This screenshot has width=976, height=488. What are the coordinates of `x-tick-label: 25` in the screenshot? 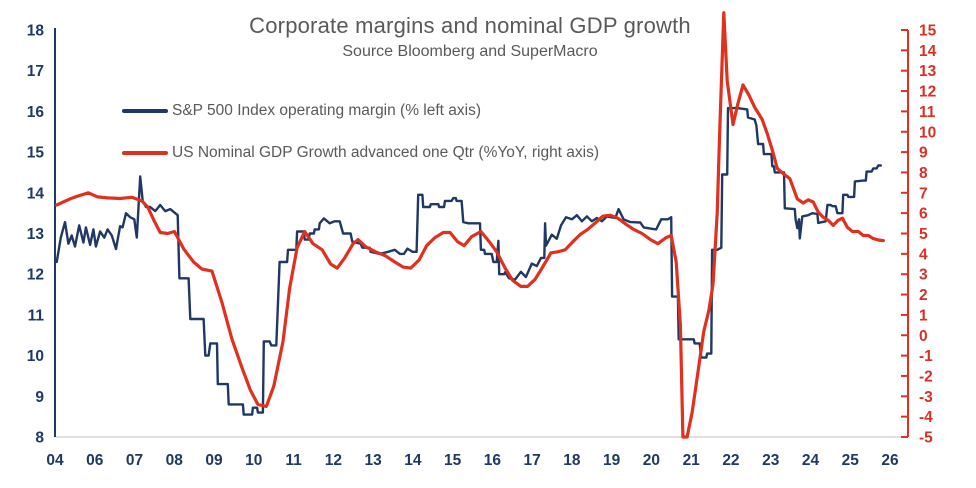 It's located at (851, 460).